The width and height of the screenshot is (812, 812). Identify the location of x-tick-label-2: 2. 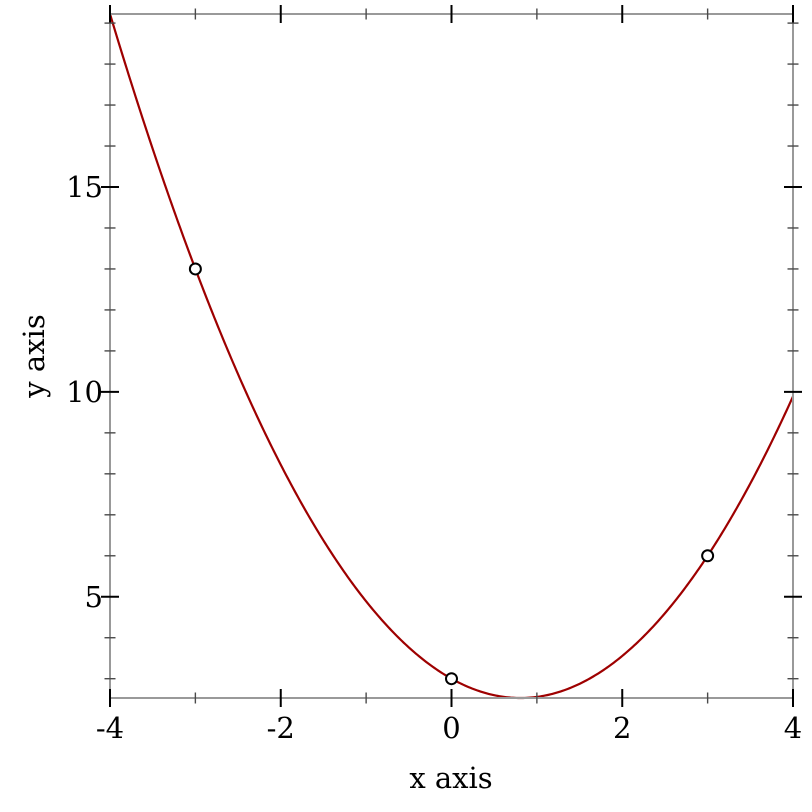
(622, 728).